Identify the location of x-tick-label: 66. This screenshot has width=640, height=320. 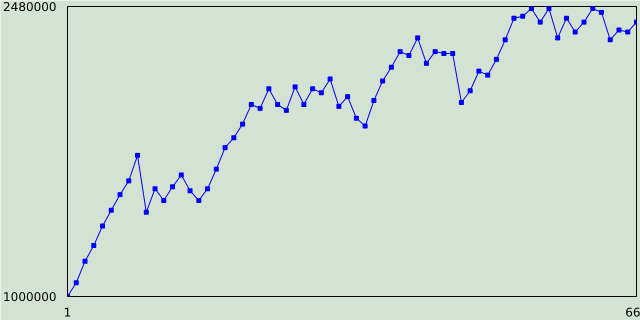
(632, 313).